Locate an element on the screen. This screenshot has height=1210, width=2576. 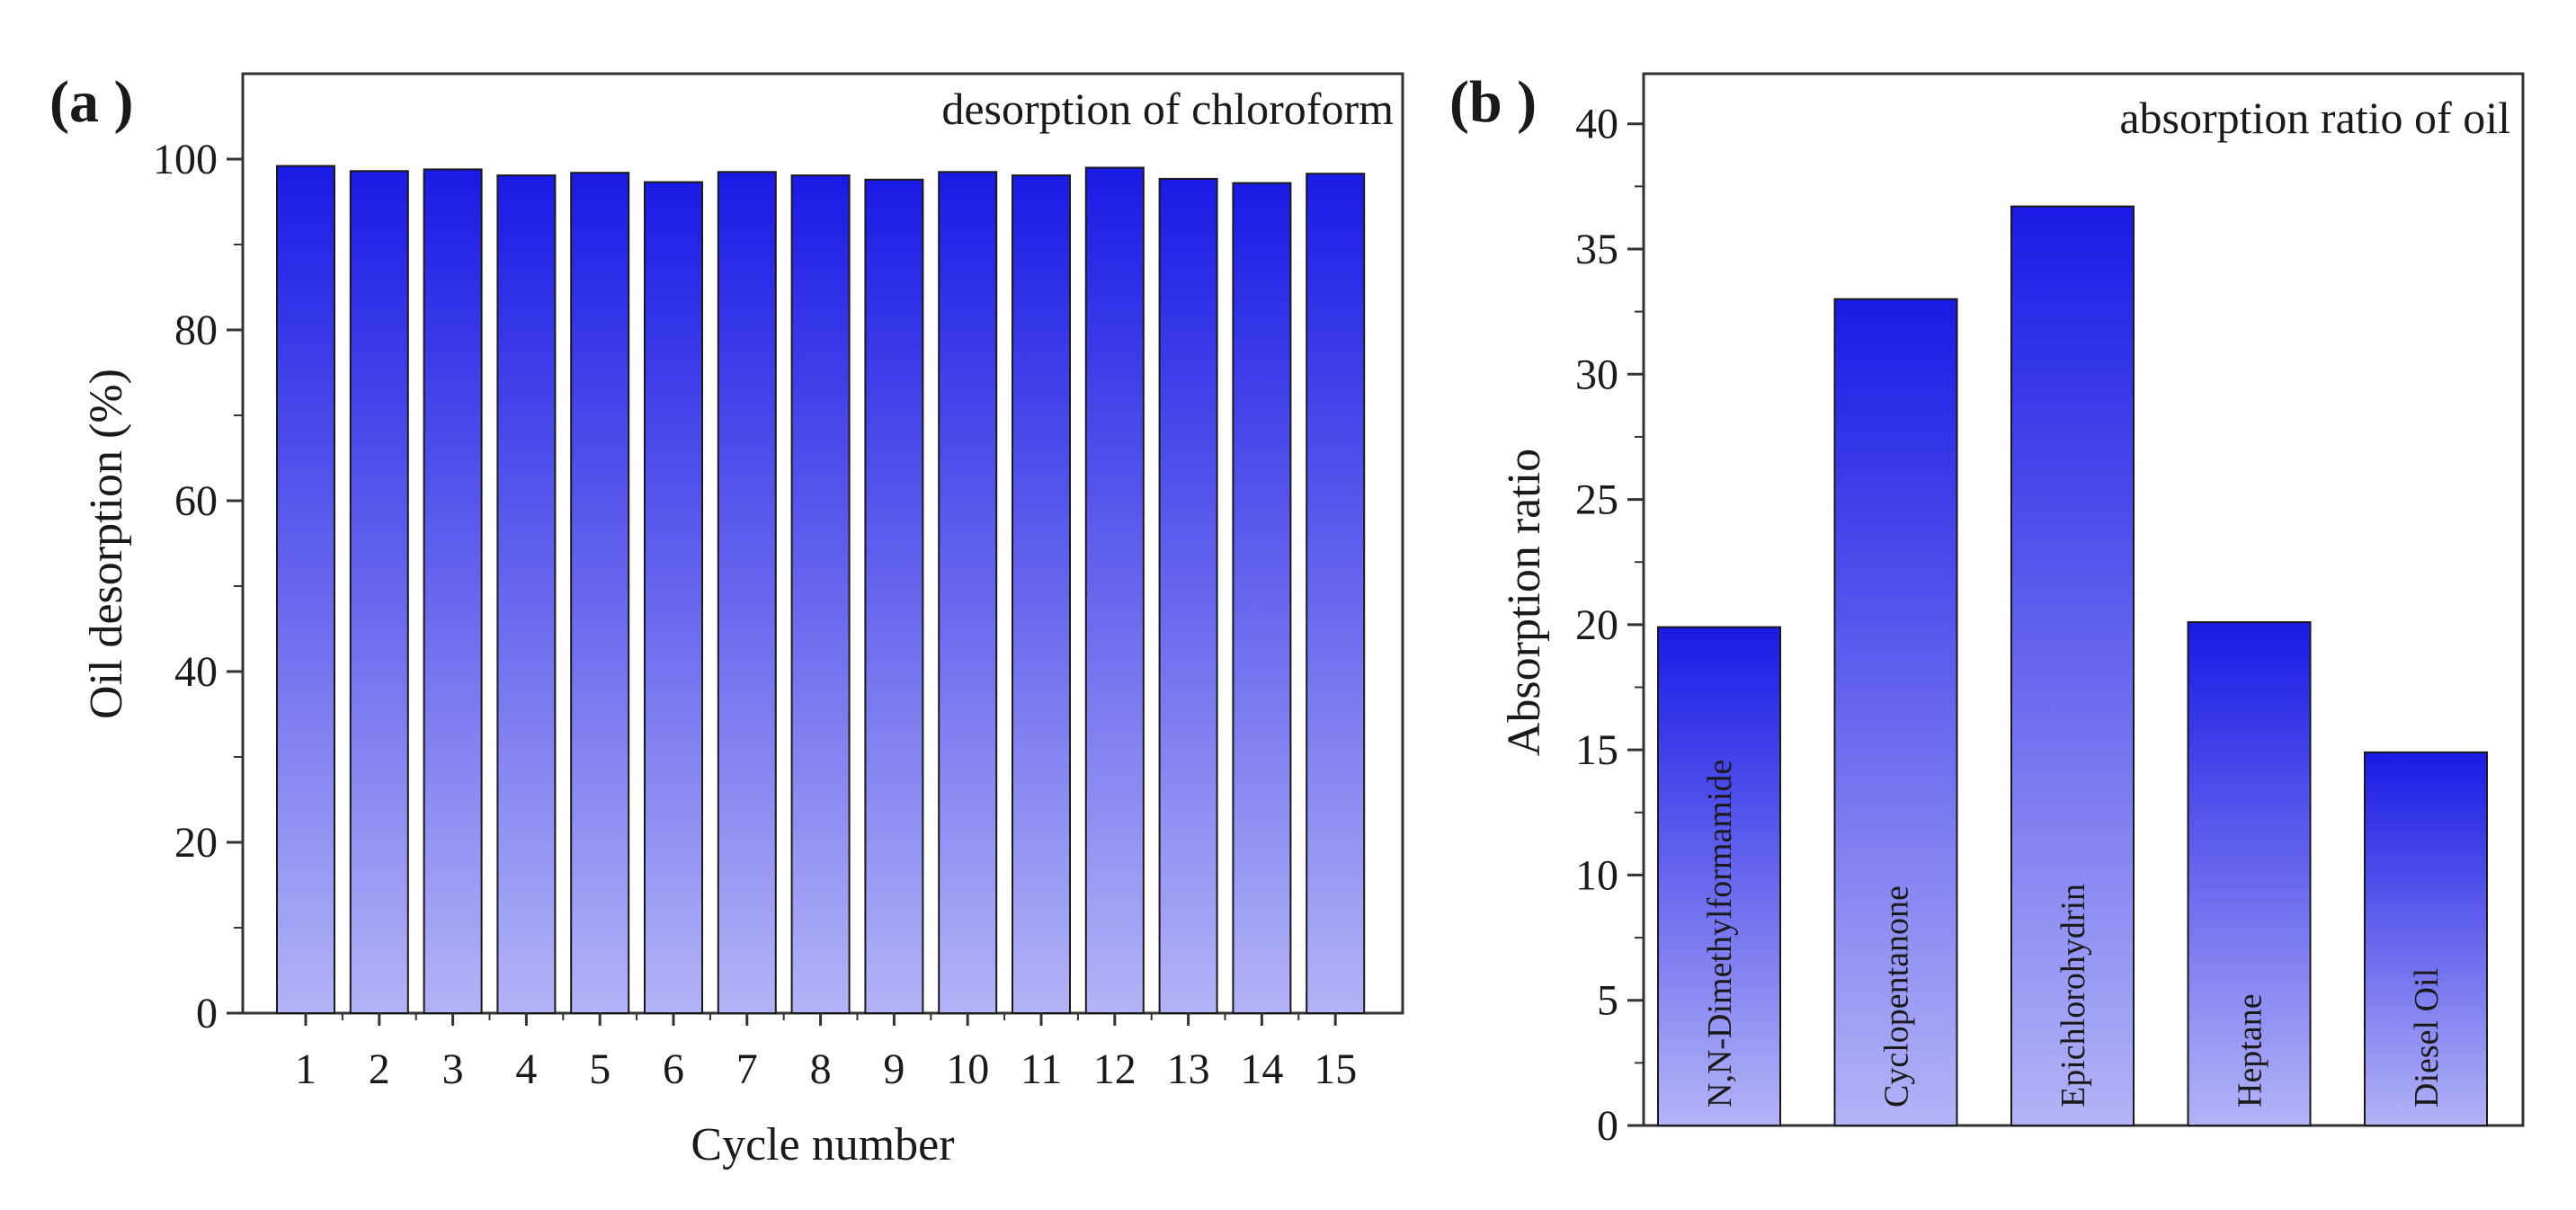
bar-diesel-oil is located at coordinates (2426, 939).